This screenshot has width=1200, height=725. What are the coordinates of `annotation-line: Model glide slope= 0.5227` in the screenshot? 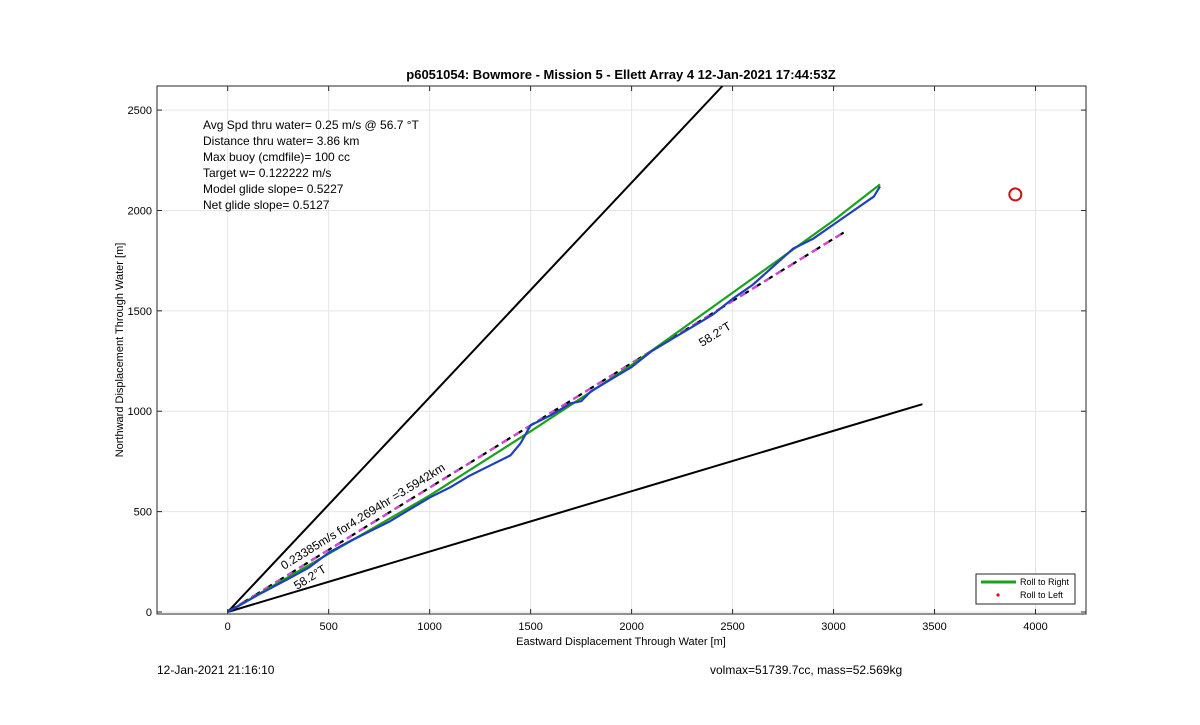 It's located at (273, 189).